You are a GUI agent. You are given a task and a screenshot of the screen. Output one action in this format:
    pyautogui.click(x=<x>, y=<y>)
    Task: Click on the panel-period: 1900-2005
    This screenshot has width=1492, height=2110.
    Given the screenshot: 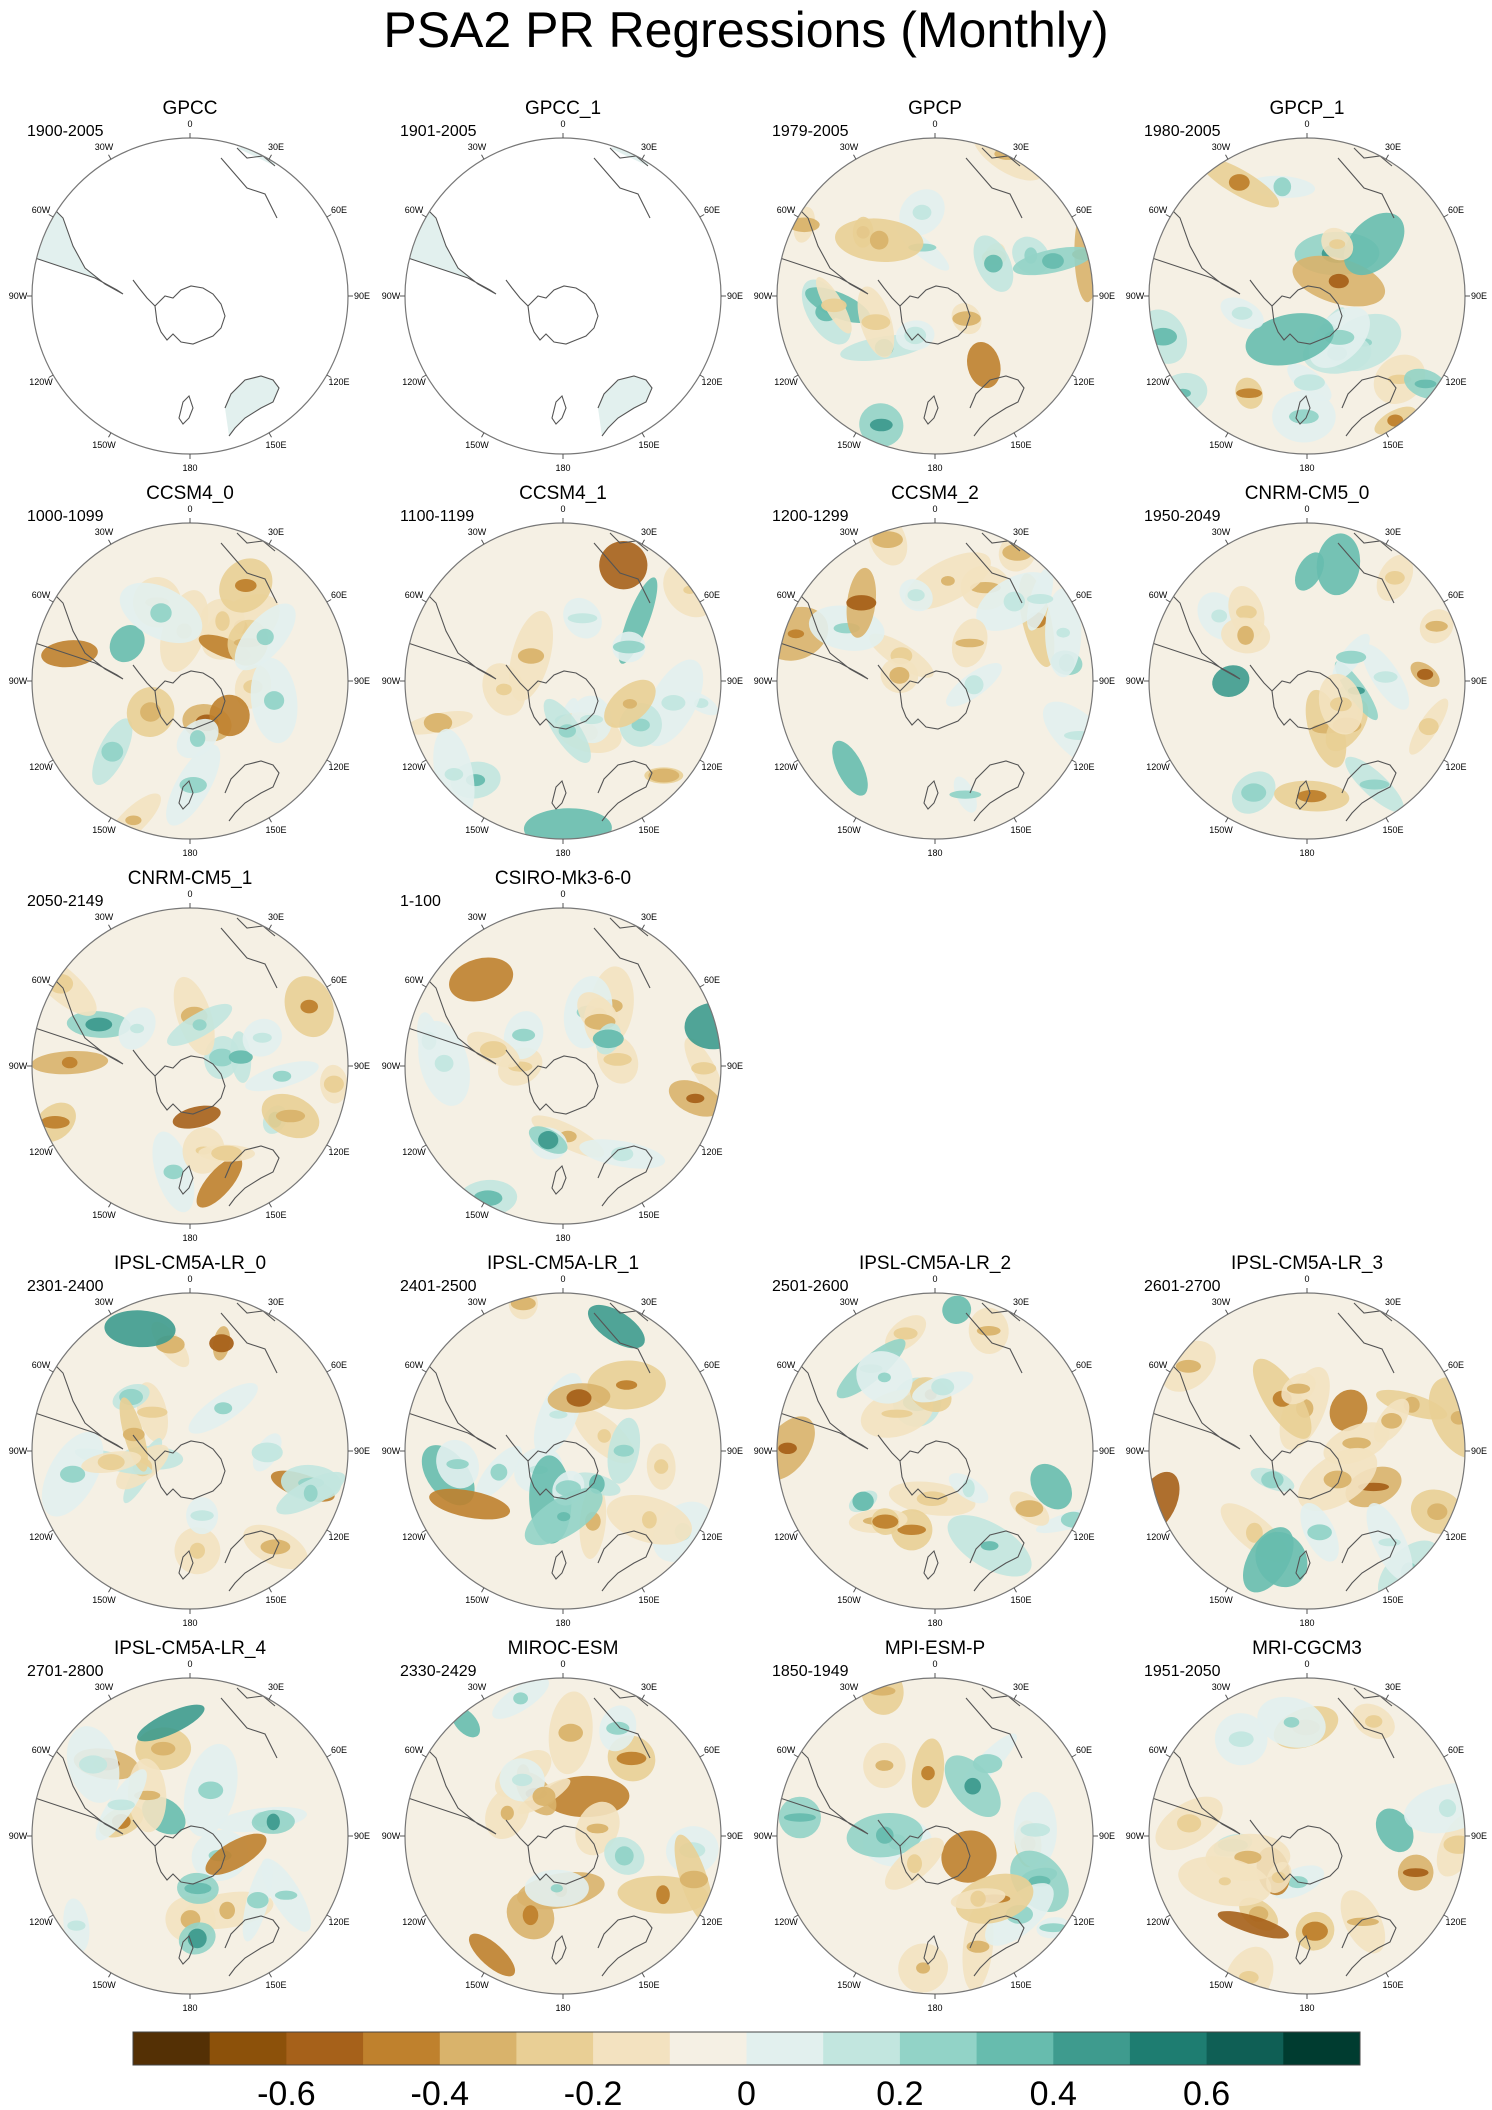 What is the action you would take?
    pyautogui.click(x=65, y=131)
    